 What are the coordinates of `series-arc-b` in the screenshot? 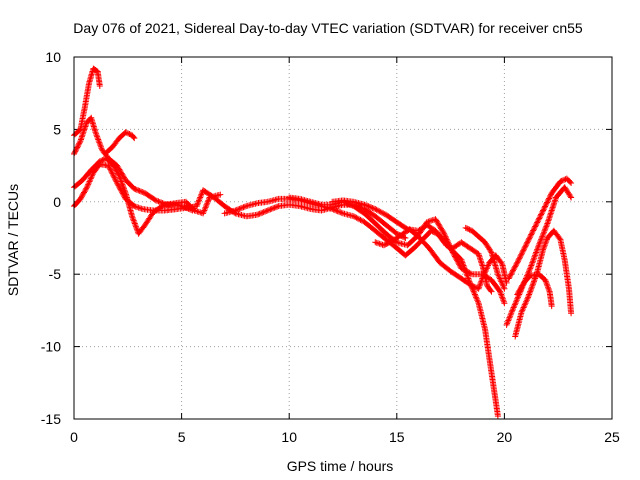 It's located at (133, 164).